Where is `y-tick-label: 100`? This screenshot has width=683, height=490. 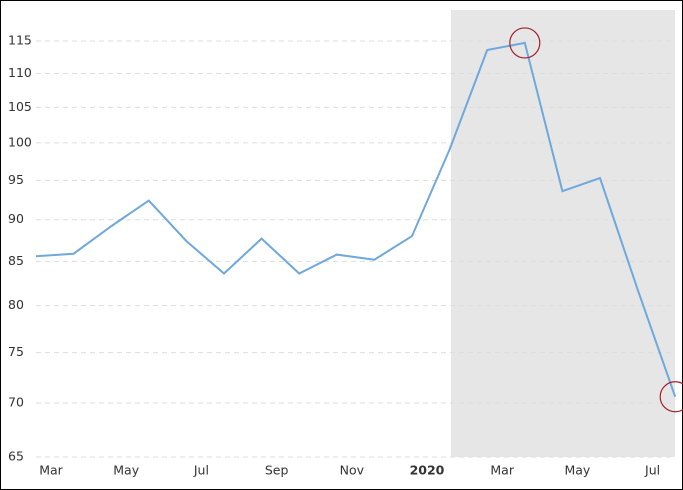 y-tick-label: 100 is located at coordinates (20, 141).